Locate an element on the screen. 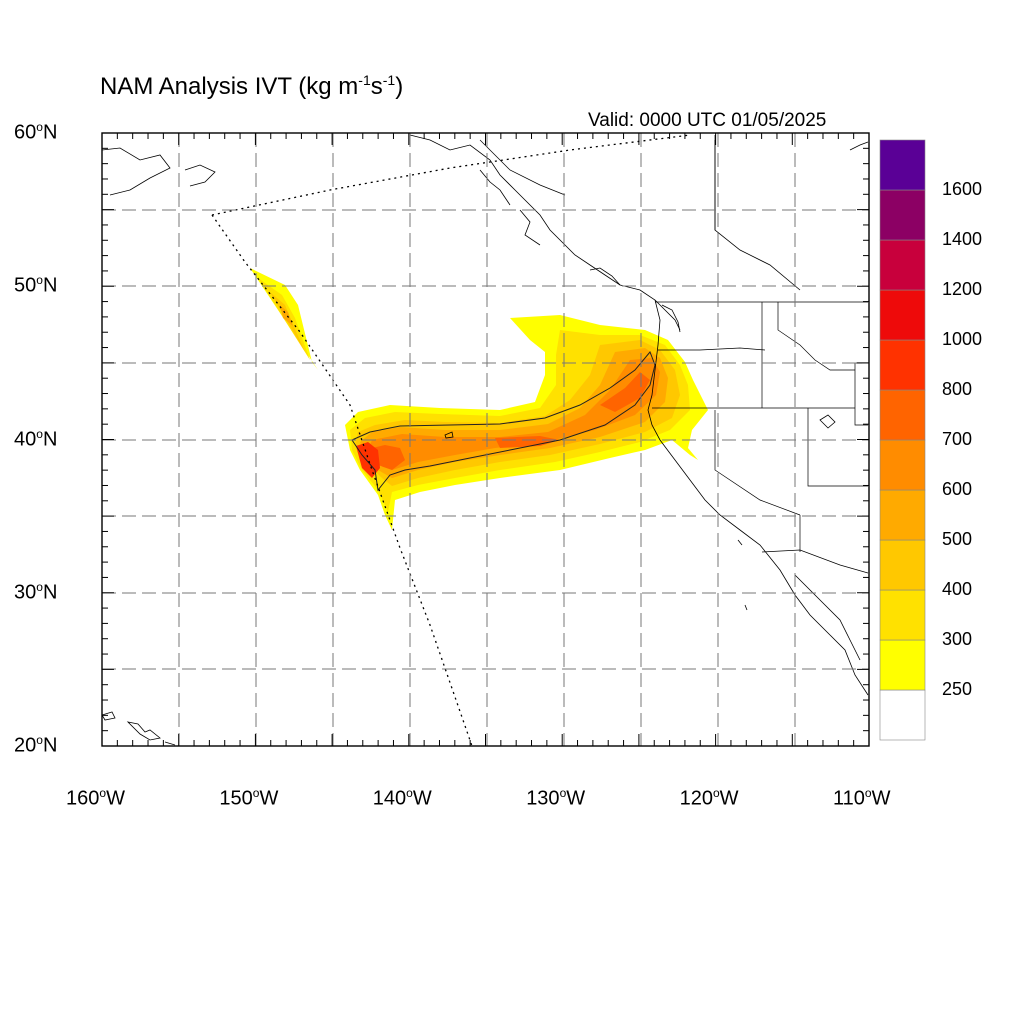  map-title: NAM Analysis IVT (kg m-1s-1) is located at coordinates (252, 86).